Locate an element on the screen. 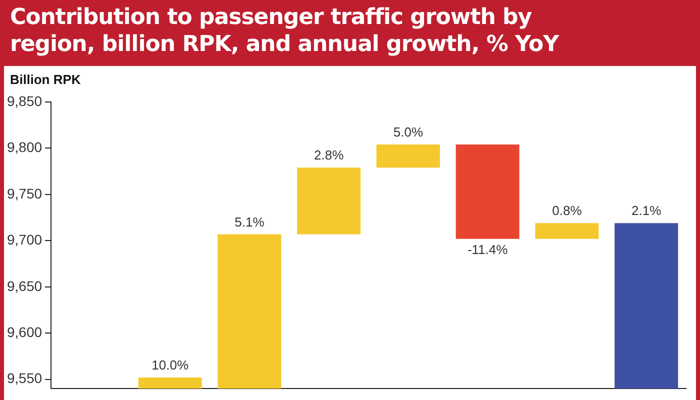  y-tick-label: 9,850 is located at coordinates (24, 100).